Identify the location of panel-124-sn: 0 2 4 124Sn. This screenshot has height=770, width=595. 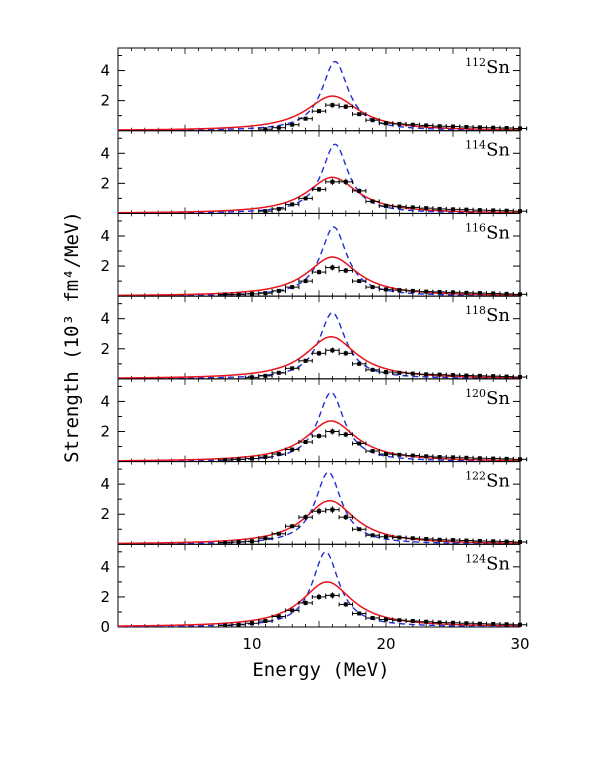
(314, 589).